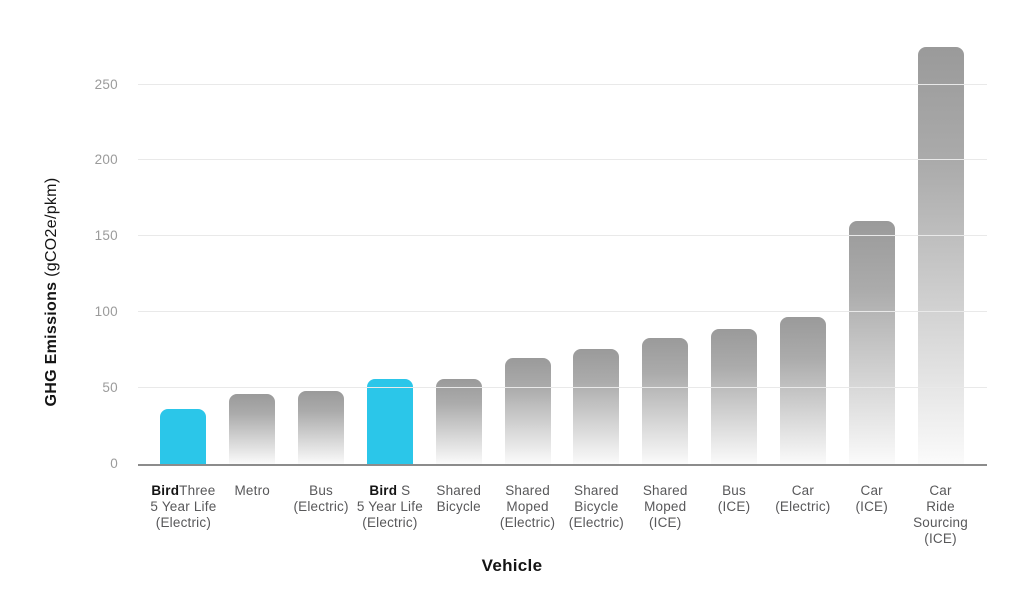  What do you see at coordinates (183, 506) in the screenshot?
I see `x-category-label: BirdThree 5 Year Life (Electric)` at bounding box center [183, 506].